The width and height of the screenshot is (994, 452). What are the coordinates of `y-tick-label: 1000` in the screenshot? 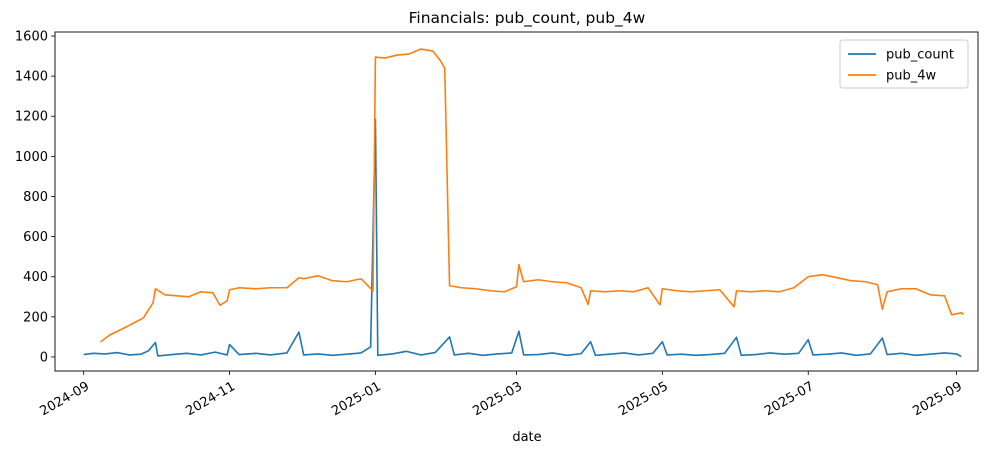 It's located at (31, 157).